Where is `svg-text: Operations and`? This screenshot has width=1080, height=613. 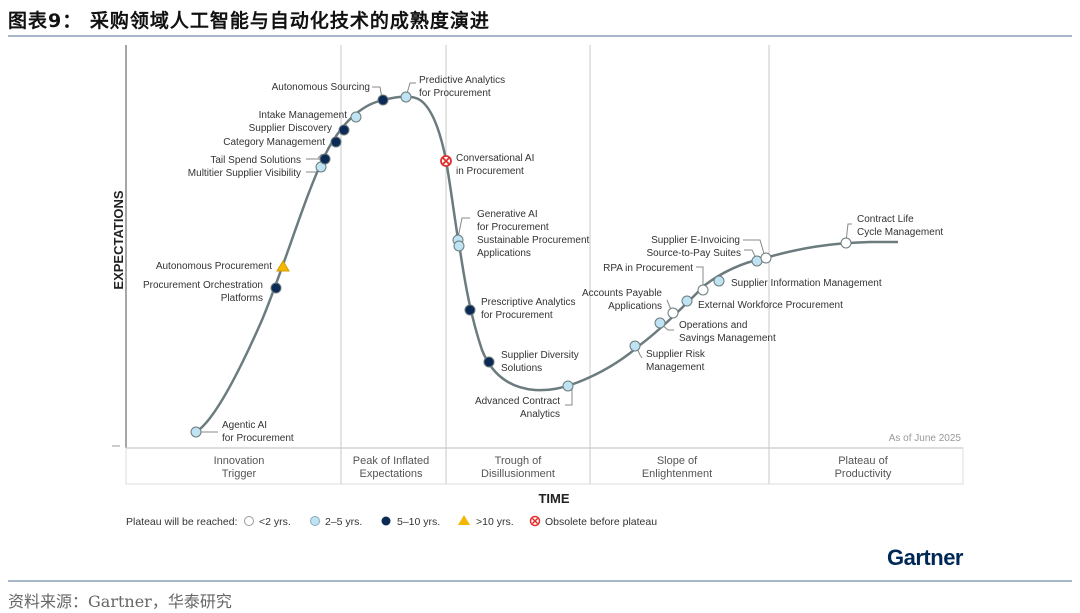 svg-text: Operations and is located at coordinates (713, 325).